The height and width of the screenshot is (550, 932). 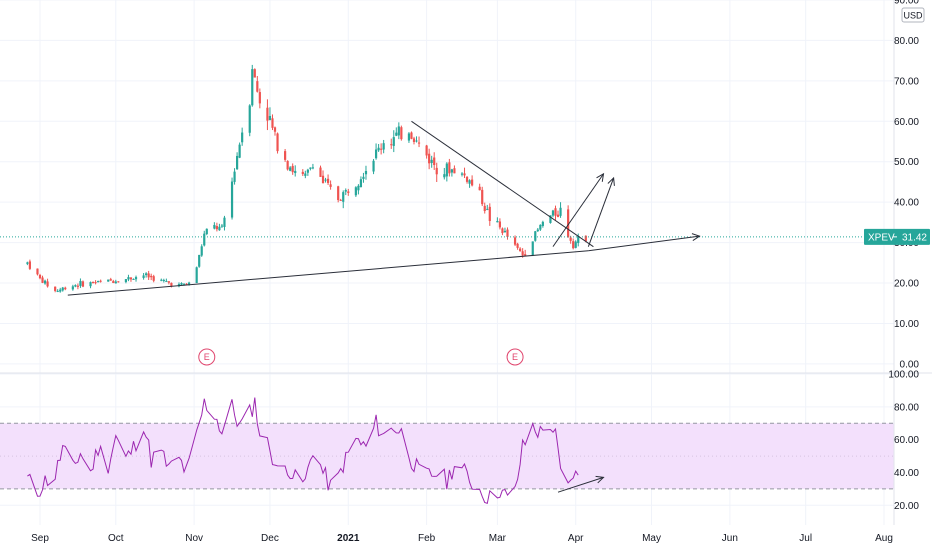 I want to click on rsi-series-line, so click(x=303, y=451).